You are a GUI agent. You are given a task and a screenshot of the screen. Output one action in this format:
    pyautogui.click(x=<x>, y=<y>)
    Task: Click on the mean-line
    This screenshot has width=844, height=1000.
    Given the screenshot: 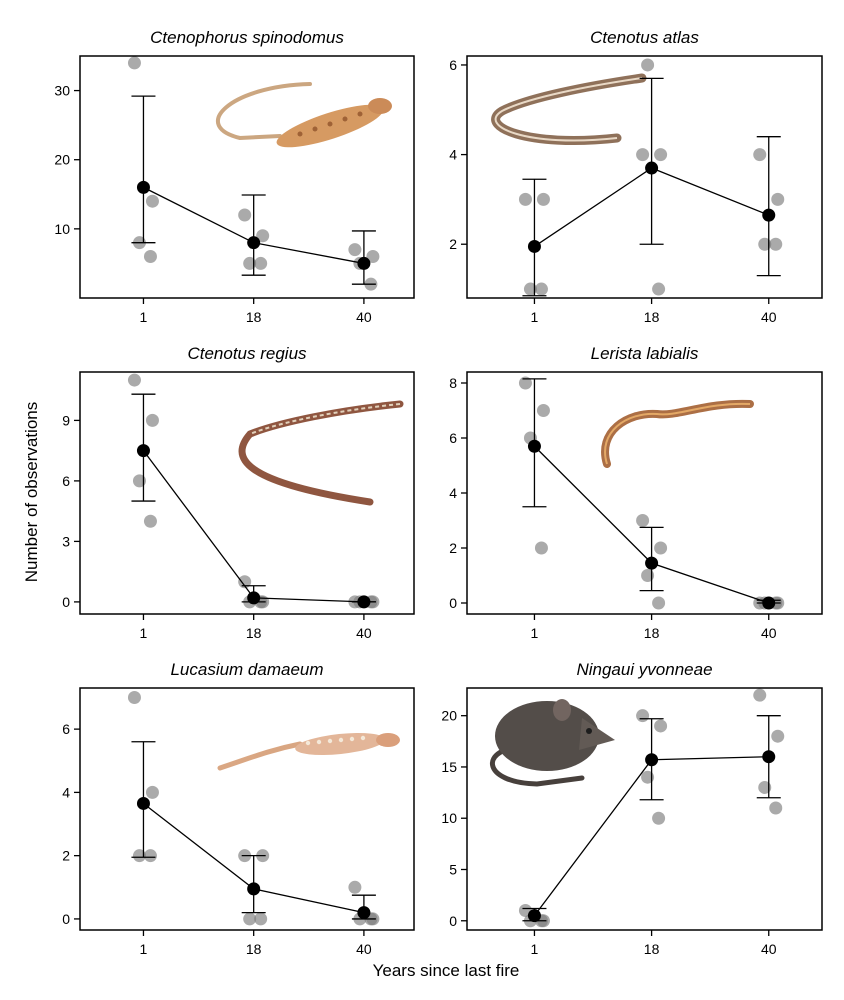 What is the action you would take?
    pyautogui.click(x=253, y=526)
    